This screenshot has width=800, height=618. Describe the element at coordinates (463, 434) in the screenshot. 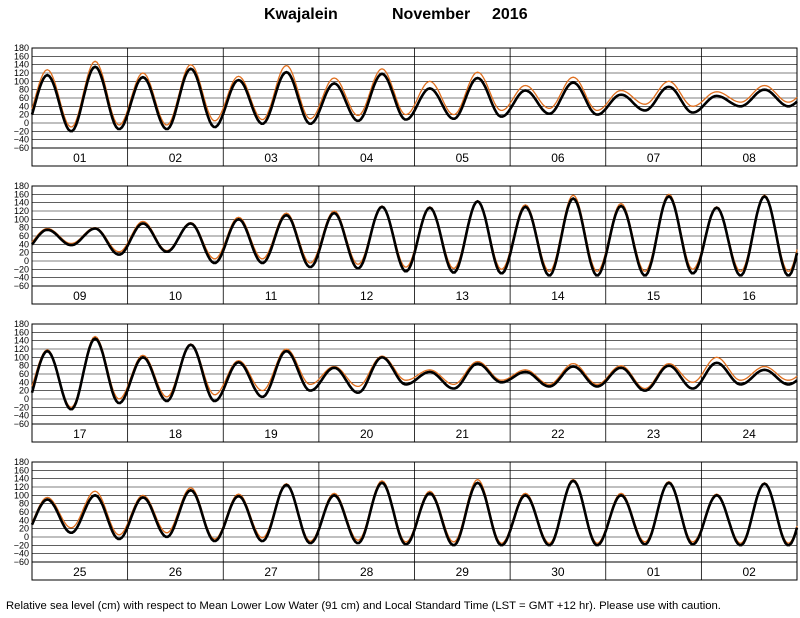

I see `day-label: 21` at that location.